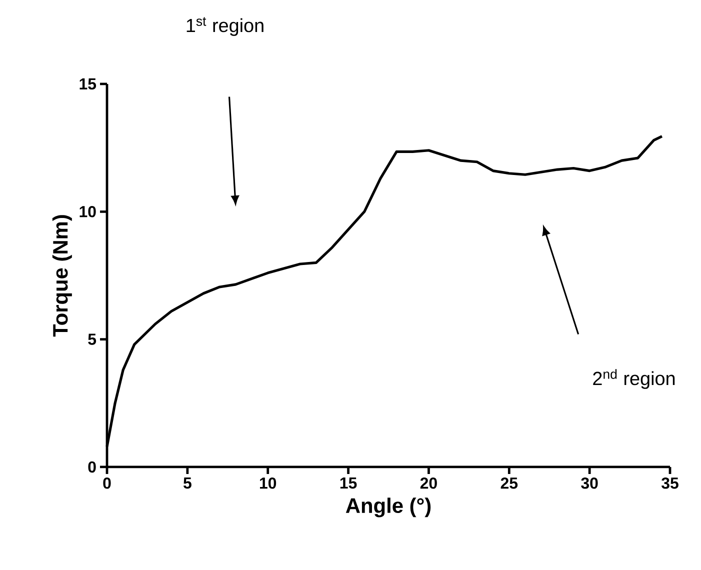 Image resolution: width=701 pixels, height=570 pixels. What do you see at coordinates (92, 467) in the screenshot?
I see `y-tick-label: 0` at bounding box center [92, 467].